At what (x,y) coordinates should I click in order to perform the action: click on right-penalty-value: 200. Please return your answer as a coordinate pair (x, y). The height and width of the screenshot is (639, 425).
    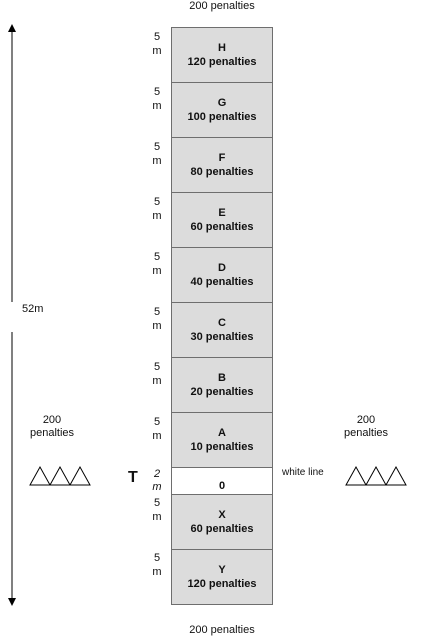
    Looking at the image, I should click on (366, 420).